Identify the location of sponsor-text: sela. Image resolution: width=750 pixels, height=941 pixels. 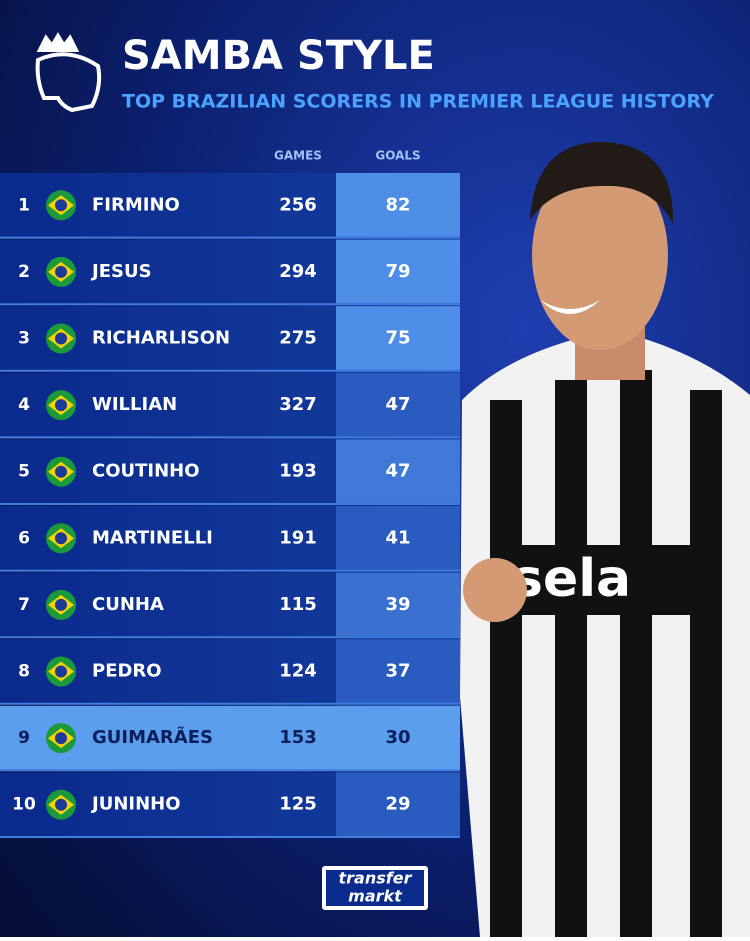
(571, 579).